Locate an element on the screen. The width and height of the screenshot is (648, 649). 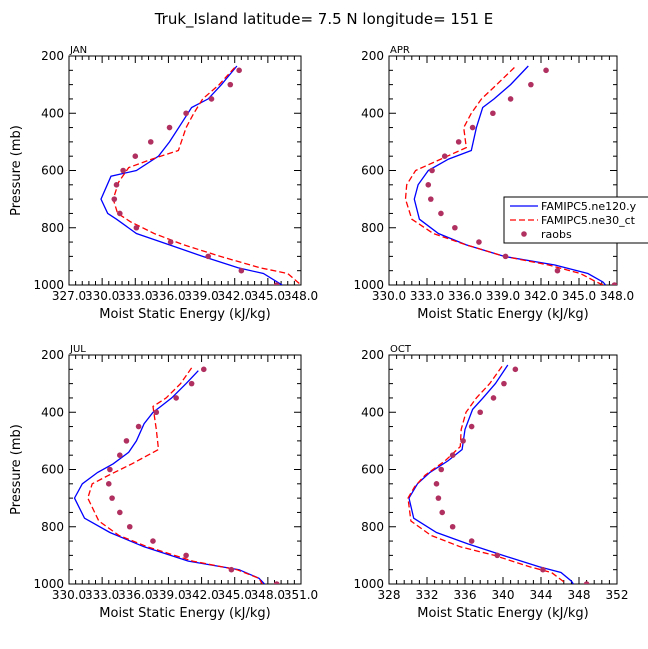
x-tick-label: 340 is located at coordinates (503, 595).